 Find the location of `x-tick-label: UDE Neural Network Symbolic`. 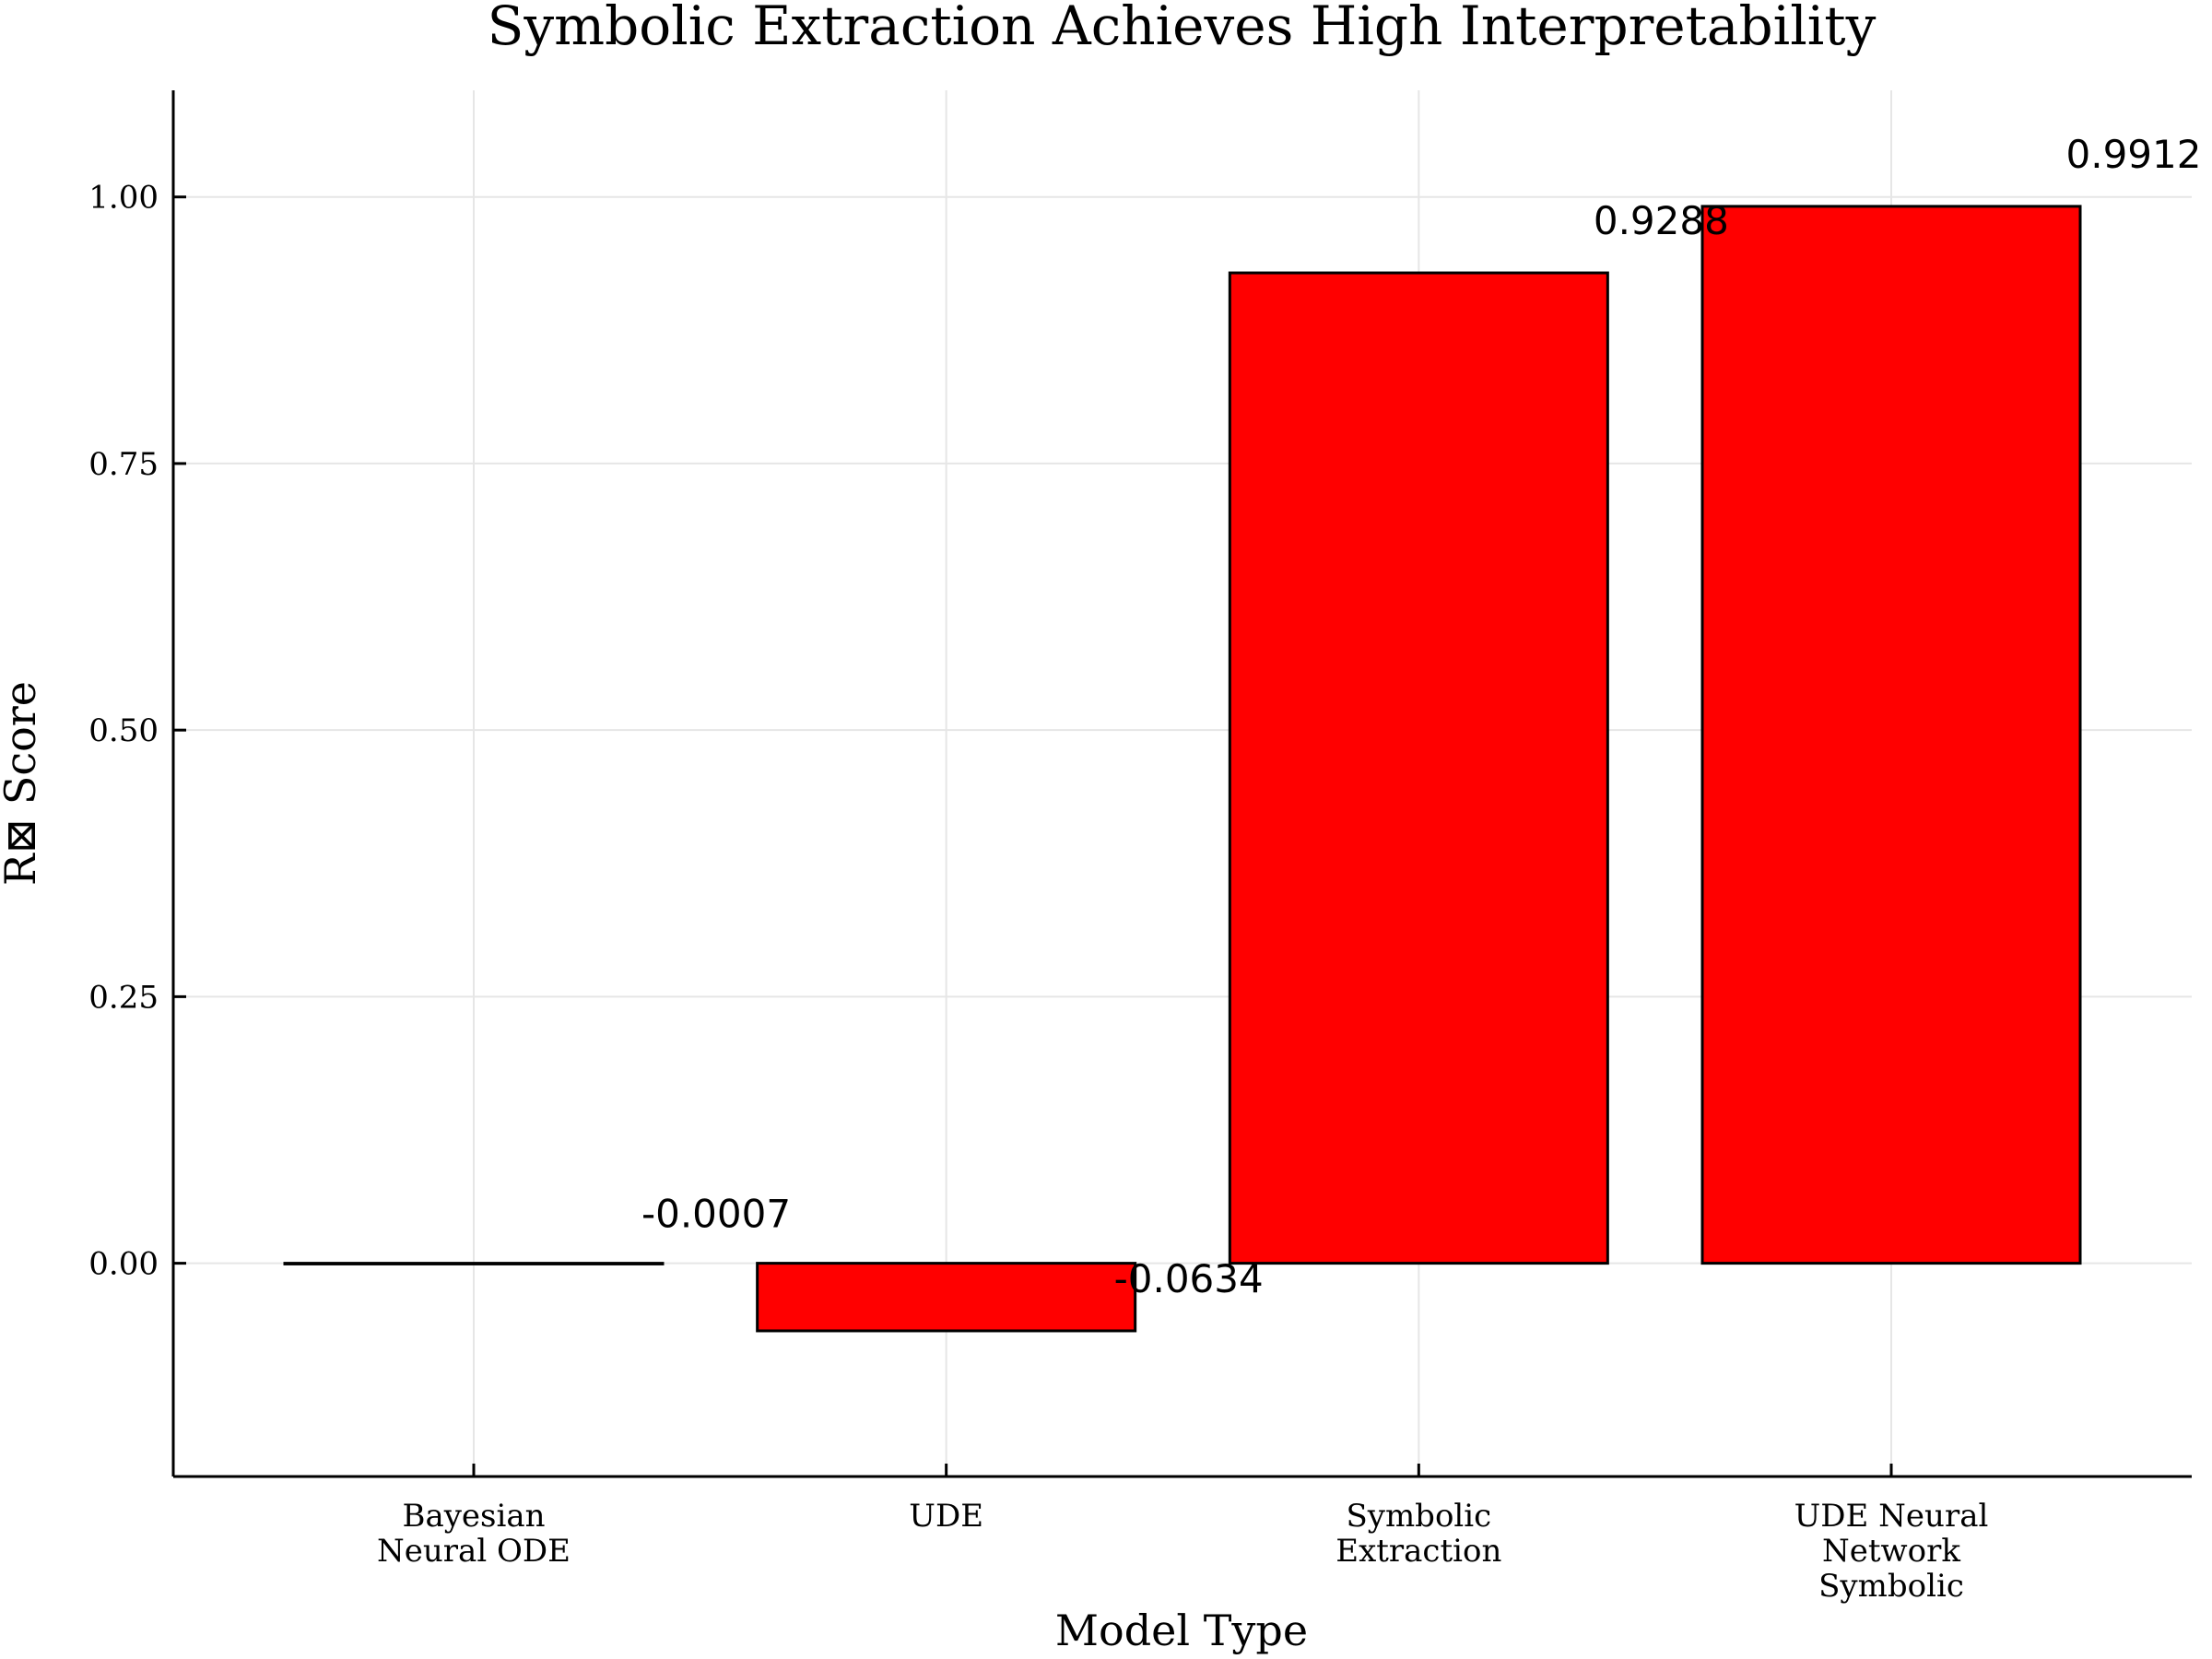

x-tick-label: UDE Neural Network Symbolic is located at coordinates (1891, 1551).